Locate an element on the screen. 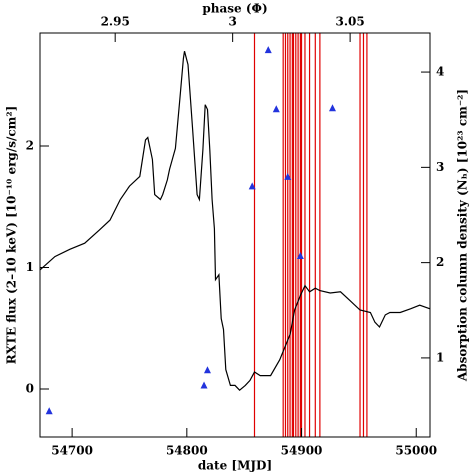 This screenshot has width=474, height=474. y-tick-label: 2 is located at coordinates (30, 145).